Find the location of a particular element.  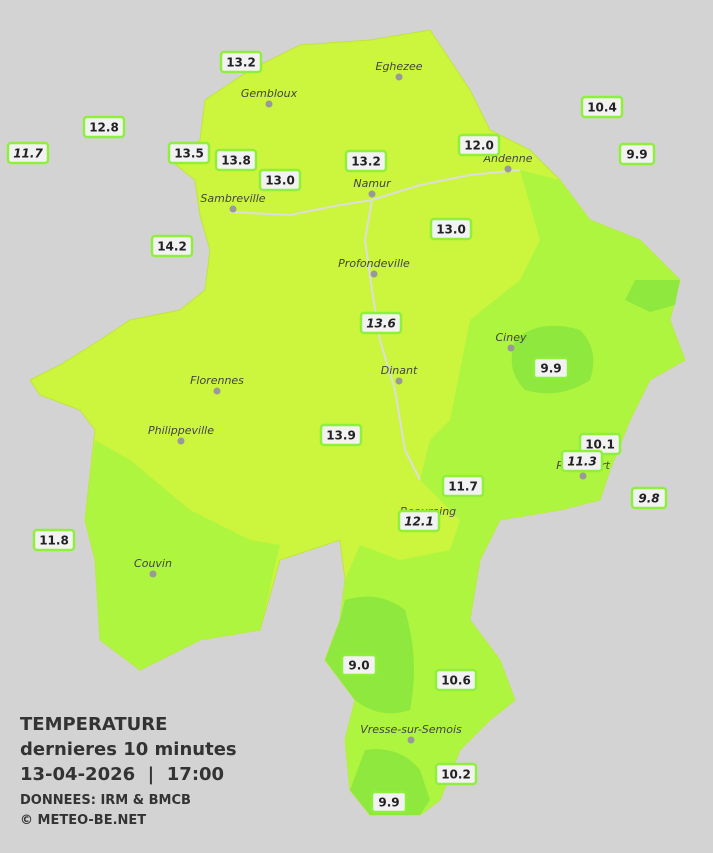

station-value: 14.2 is located at coordinates (172, 247).